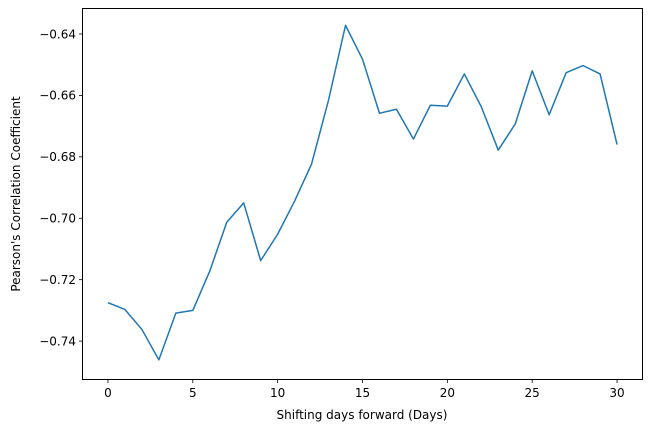  I want to click on x-axis-label: Shifting days forward (Days), so click(362, 415).